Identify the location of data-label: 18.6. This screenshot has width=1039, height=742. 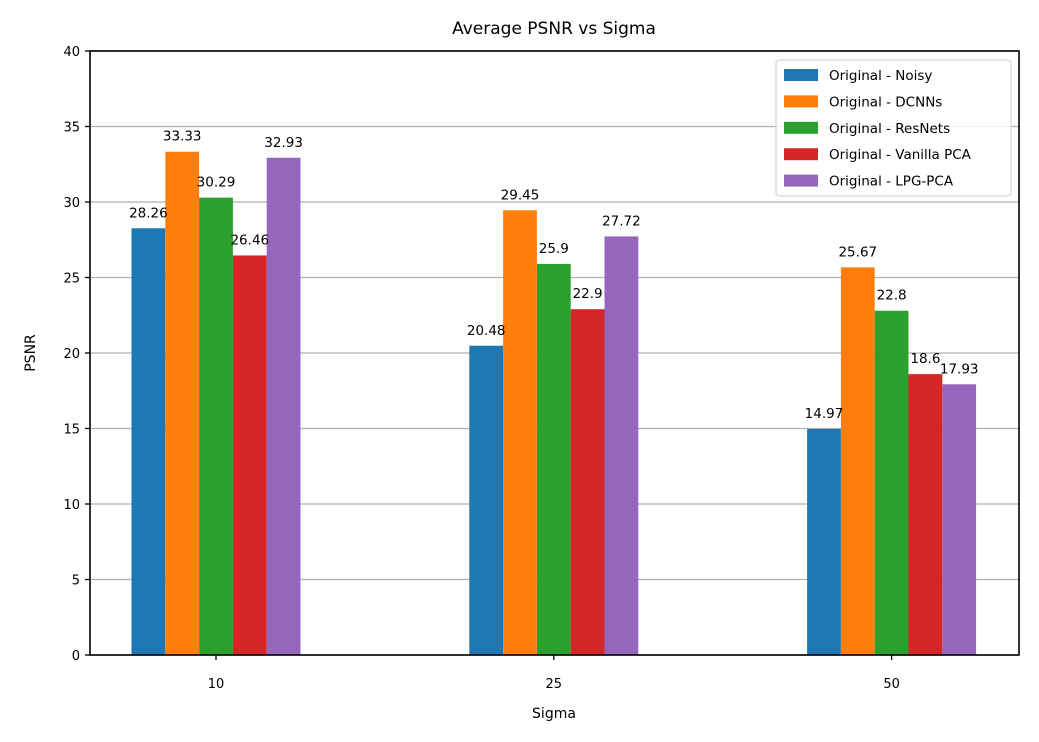
(925, 359).